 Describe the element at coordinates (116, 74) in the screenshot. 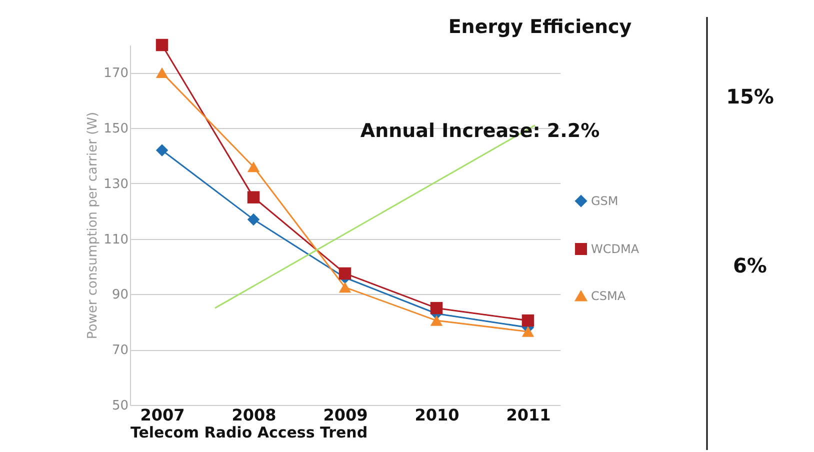

I see `y-tick-label: 170` at that location.